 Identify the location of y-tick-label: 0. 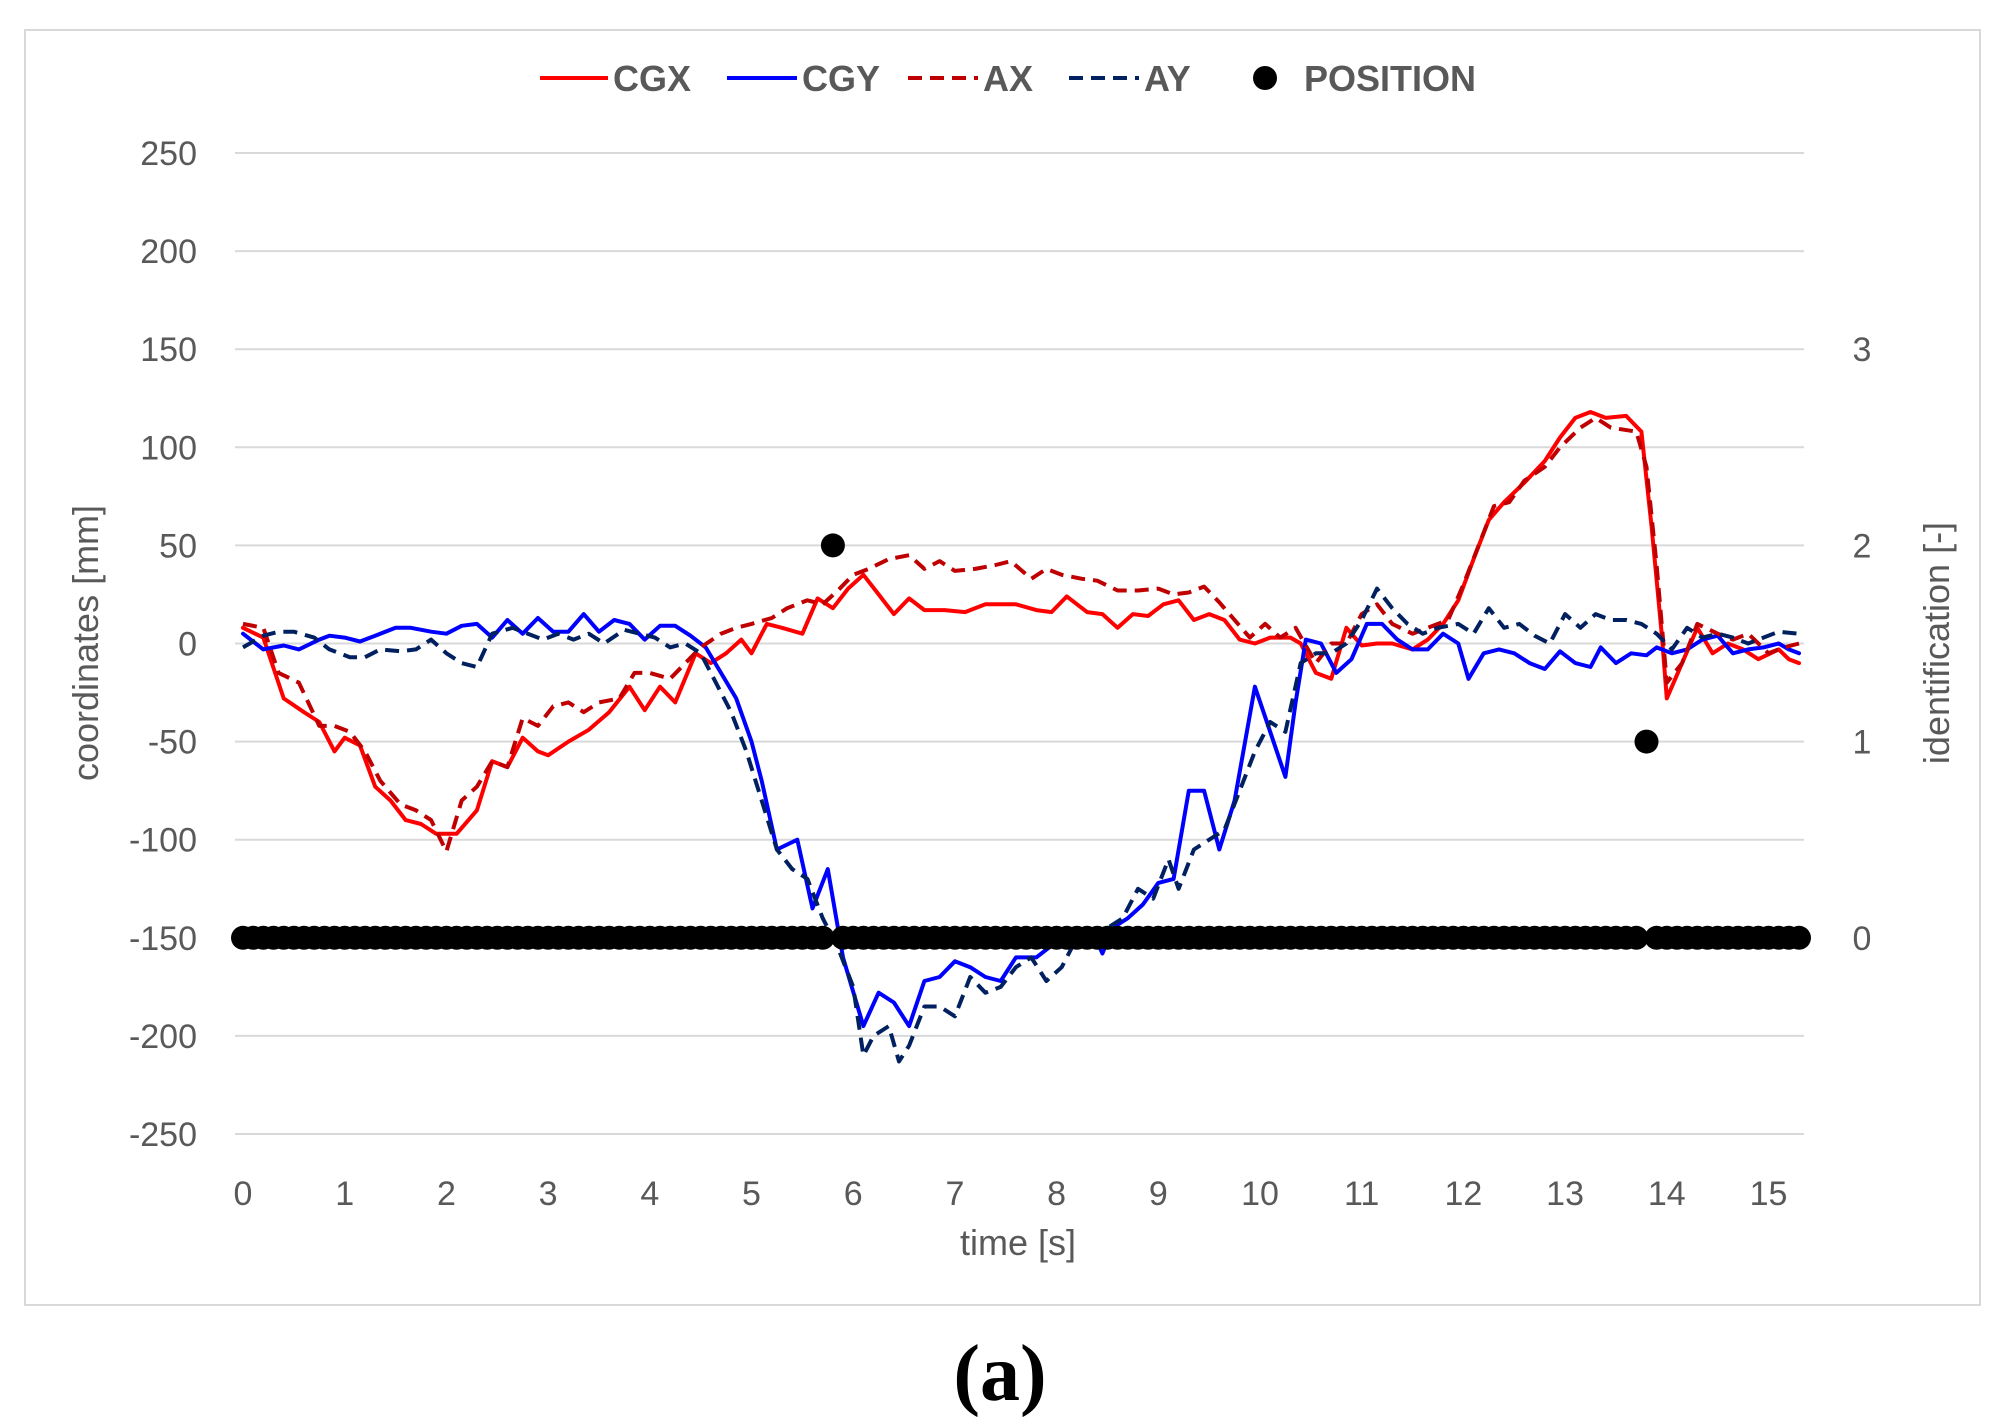
(187, 645).